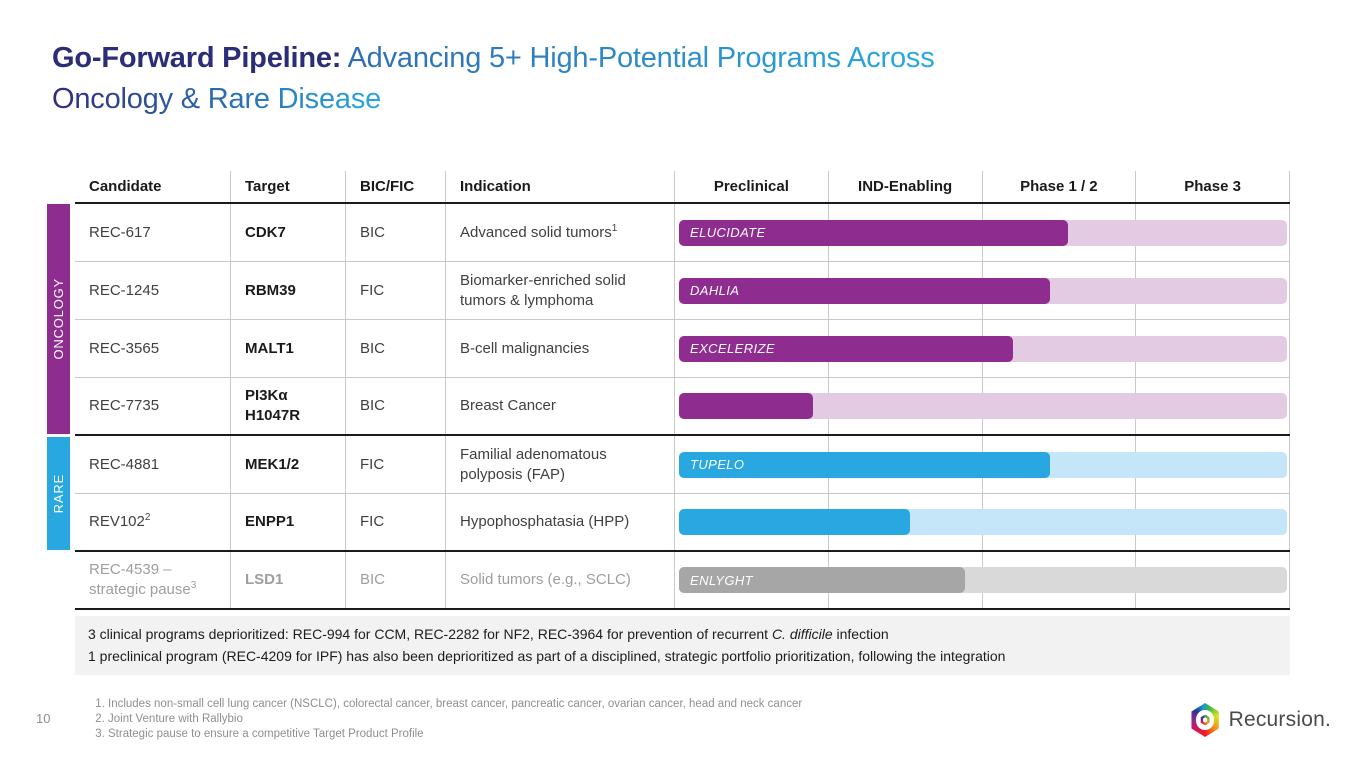 Image resolution: width=1365 pixels, height=768 pixels. What do you see at coordinates (864, 464) in the screenshot?
I see `progress-fill: TUPELO` at bounding box center [864, 464].